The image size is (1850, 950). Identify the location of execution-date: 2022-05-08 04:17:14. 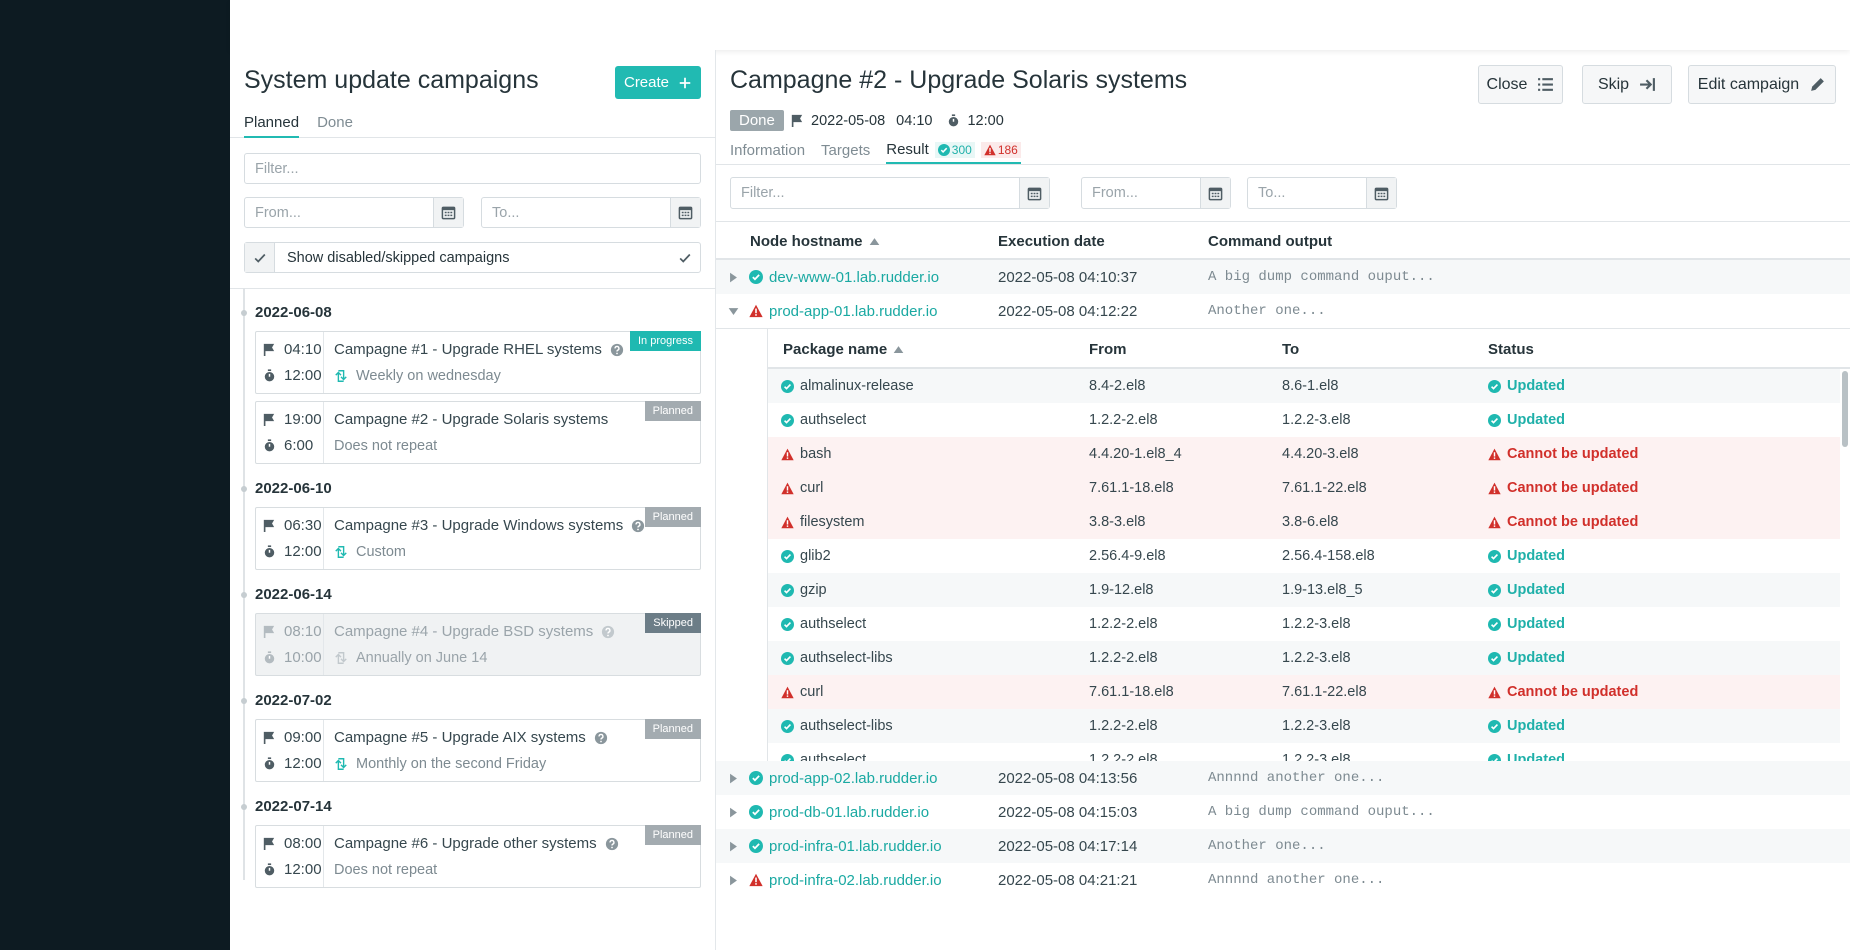
(1068, 846).